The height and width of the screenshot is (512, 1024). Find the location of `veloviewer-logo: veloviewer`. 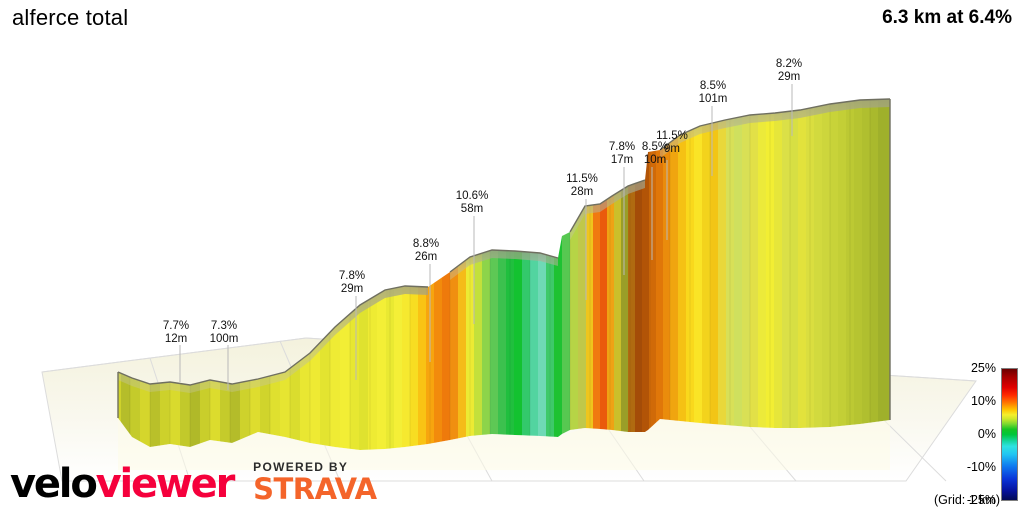

veloviewer-logo: veloviewer is located at coordinates (123, 484).